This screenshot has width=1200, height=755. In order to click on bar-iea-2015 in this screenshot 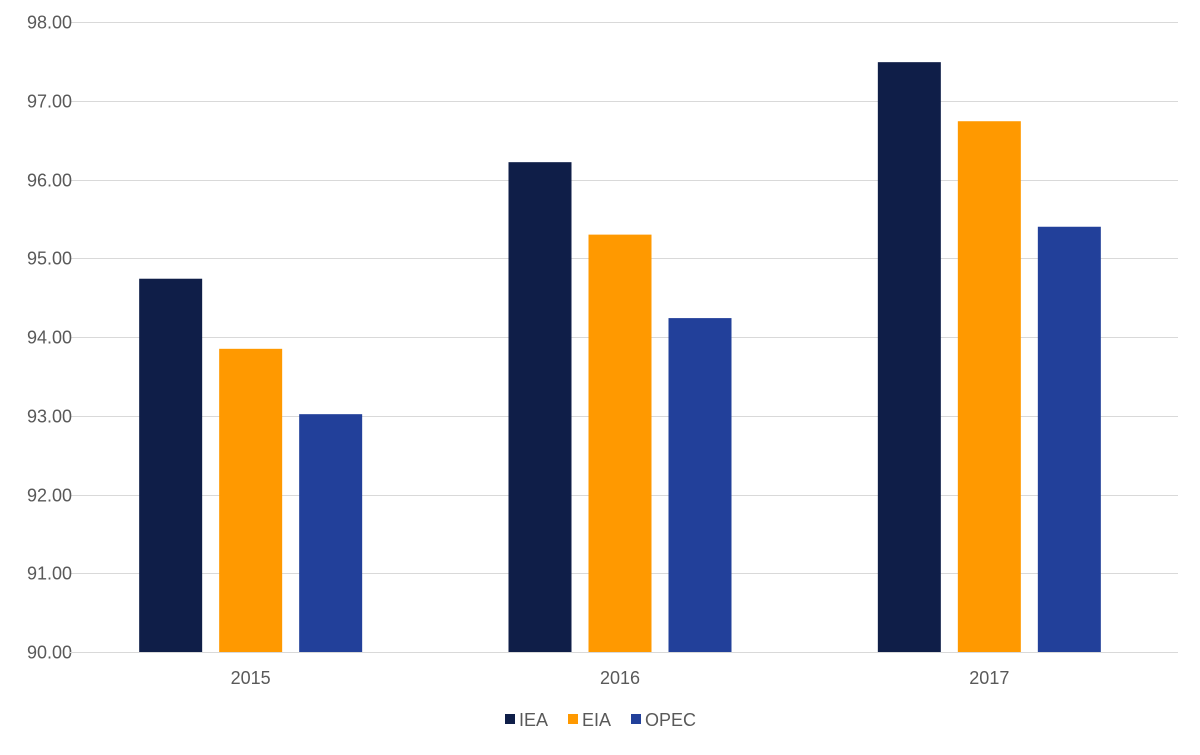, I will do `click(171, 465)`.